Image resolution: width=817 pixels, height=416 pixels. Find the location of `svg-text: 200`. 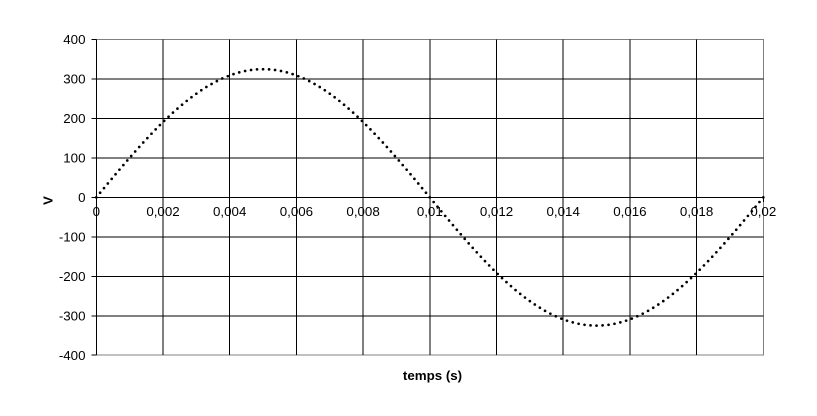

svg-text: 200 is located at coordinates (74, 118).